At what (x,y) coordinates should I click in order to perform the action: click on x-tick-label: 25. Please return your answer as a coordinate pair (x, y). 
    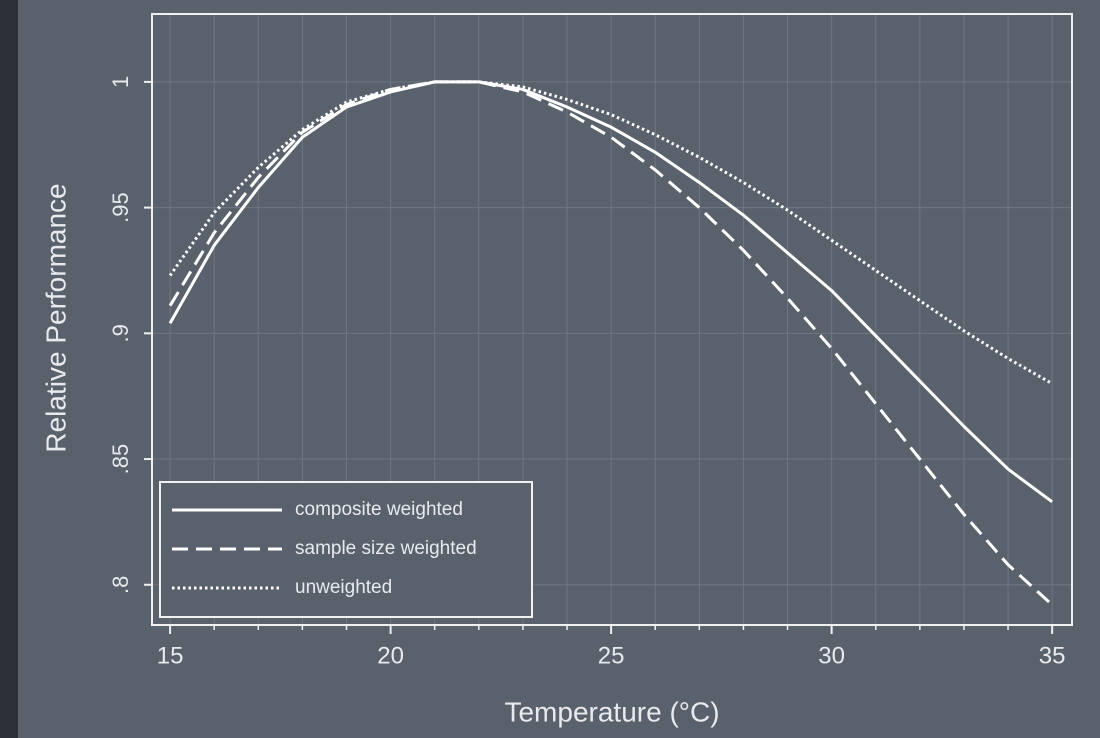
    Looking at the image, I should click on (611, 655).